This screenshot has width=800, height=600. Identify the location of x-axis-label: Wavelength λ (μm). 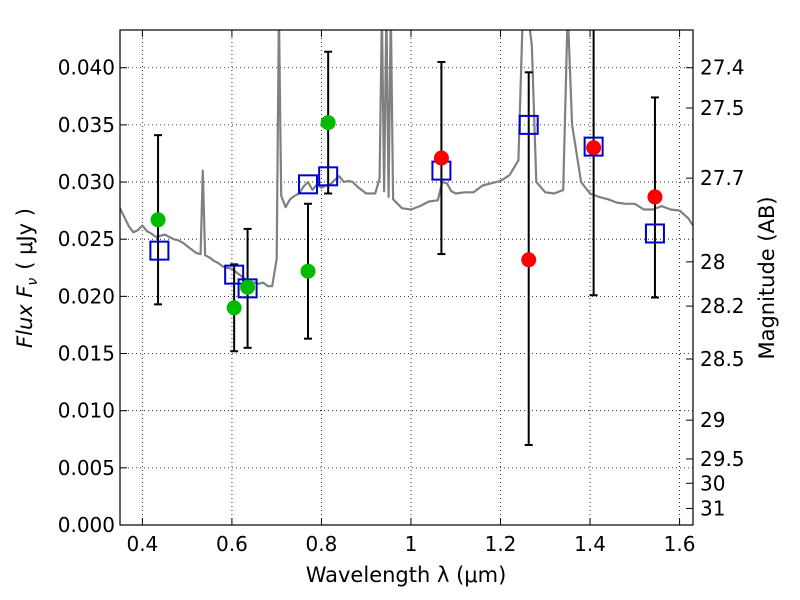
(406, 575).